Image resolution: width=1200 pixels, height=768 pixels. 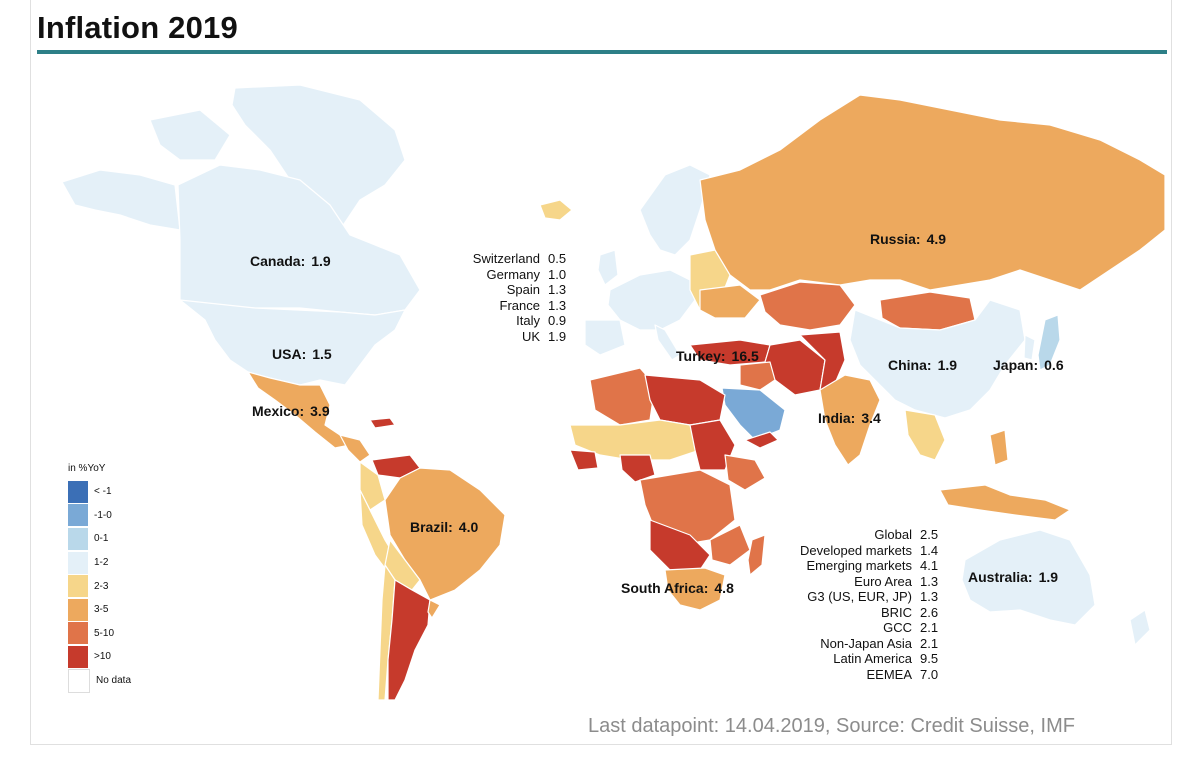 I want to click on country-label-mexico: Mexico: 3.9, so click(x=291, y=411).